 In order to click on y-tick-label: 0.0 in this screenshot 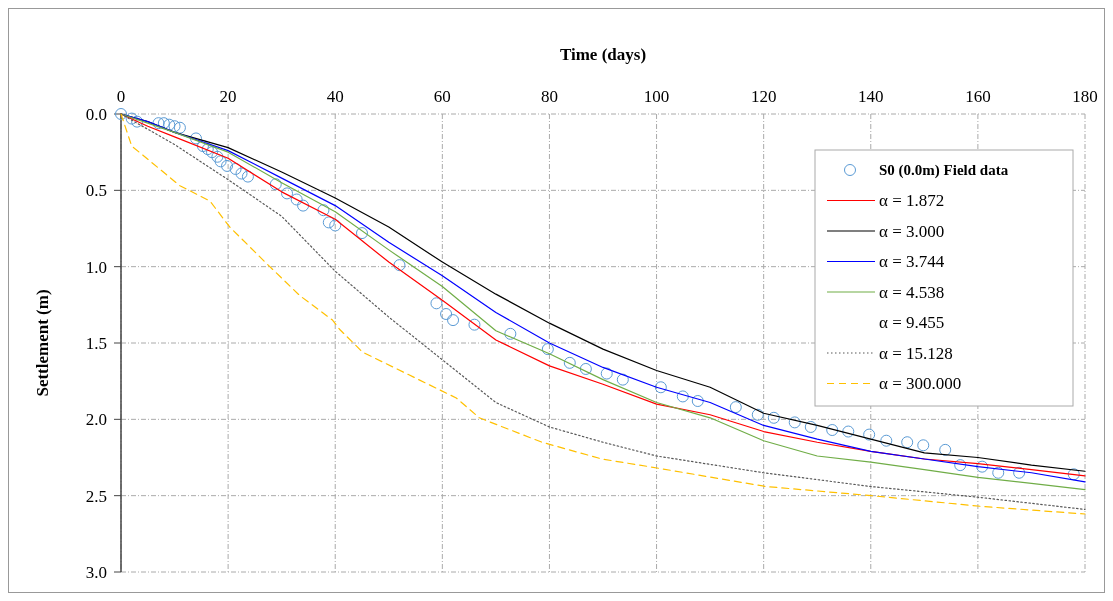, I will do `click(96, 114)`.